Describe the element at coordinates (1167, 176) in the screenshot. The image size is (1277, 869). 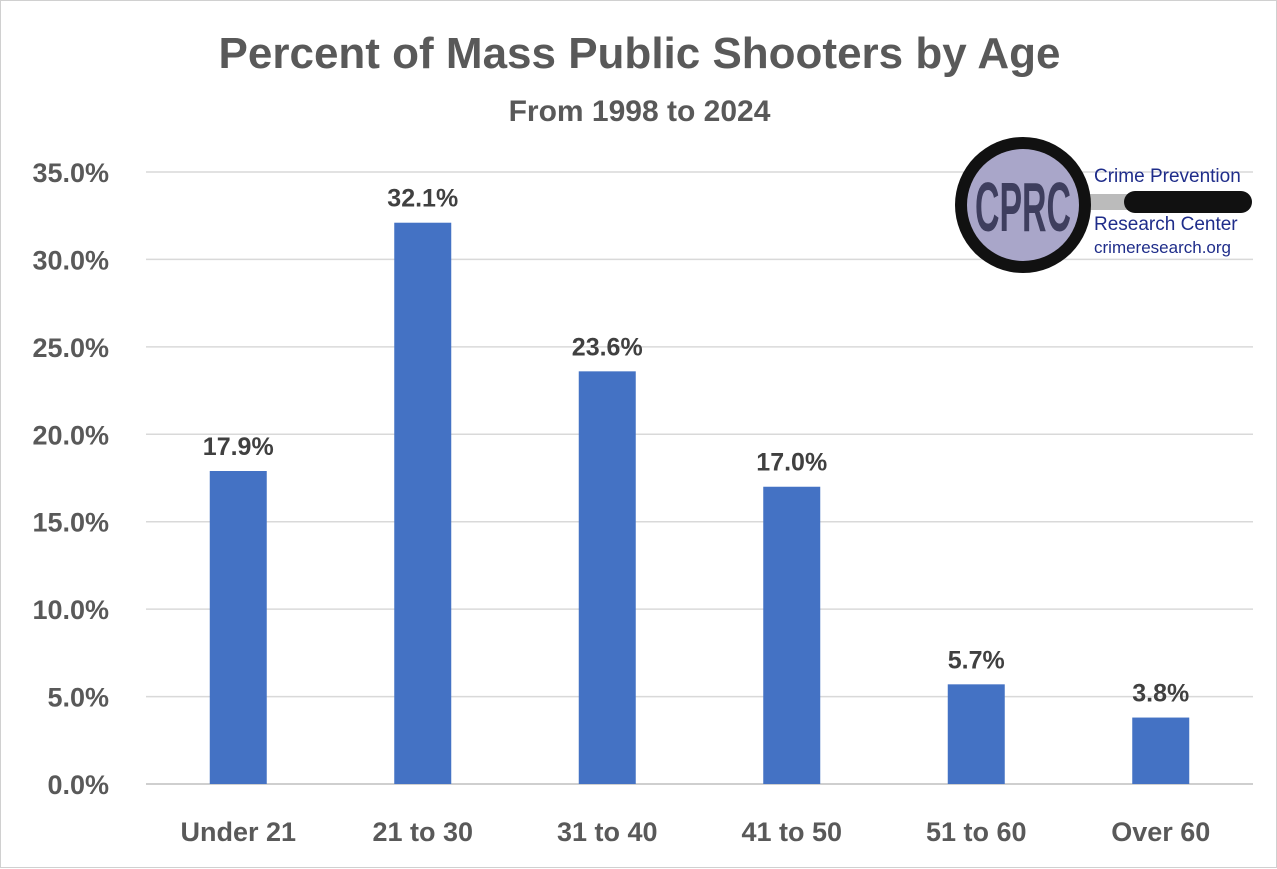
I see `logo-line1: Crime Prevention` at that location.